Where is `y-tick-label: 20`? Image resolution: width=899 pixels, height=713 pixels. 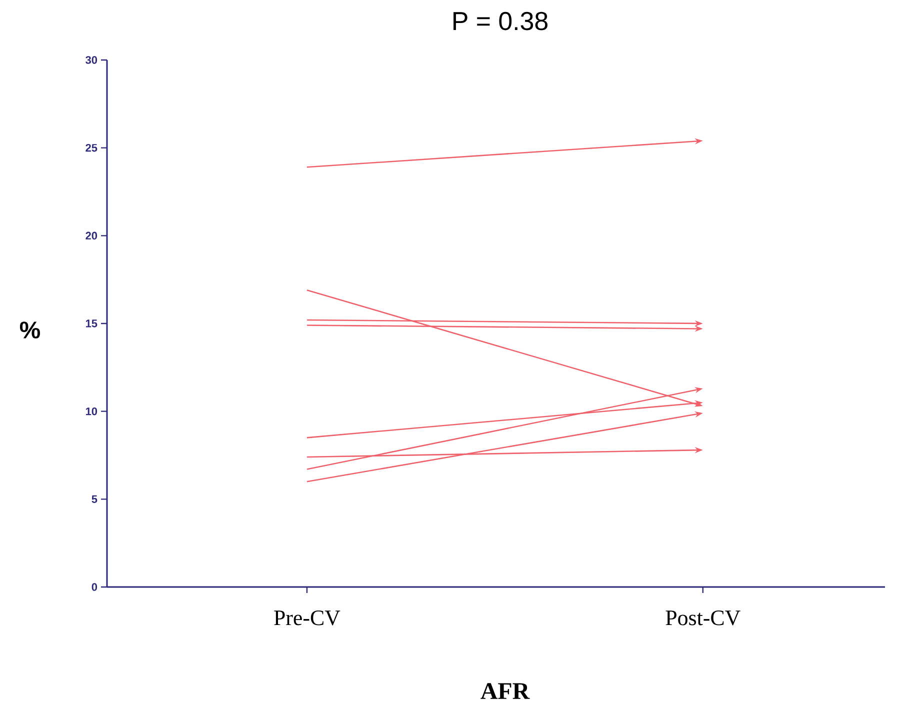 y-tick-label: 20 is located at coordinates (92, 236).